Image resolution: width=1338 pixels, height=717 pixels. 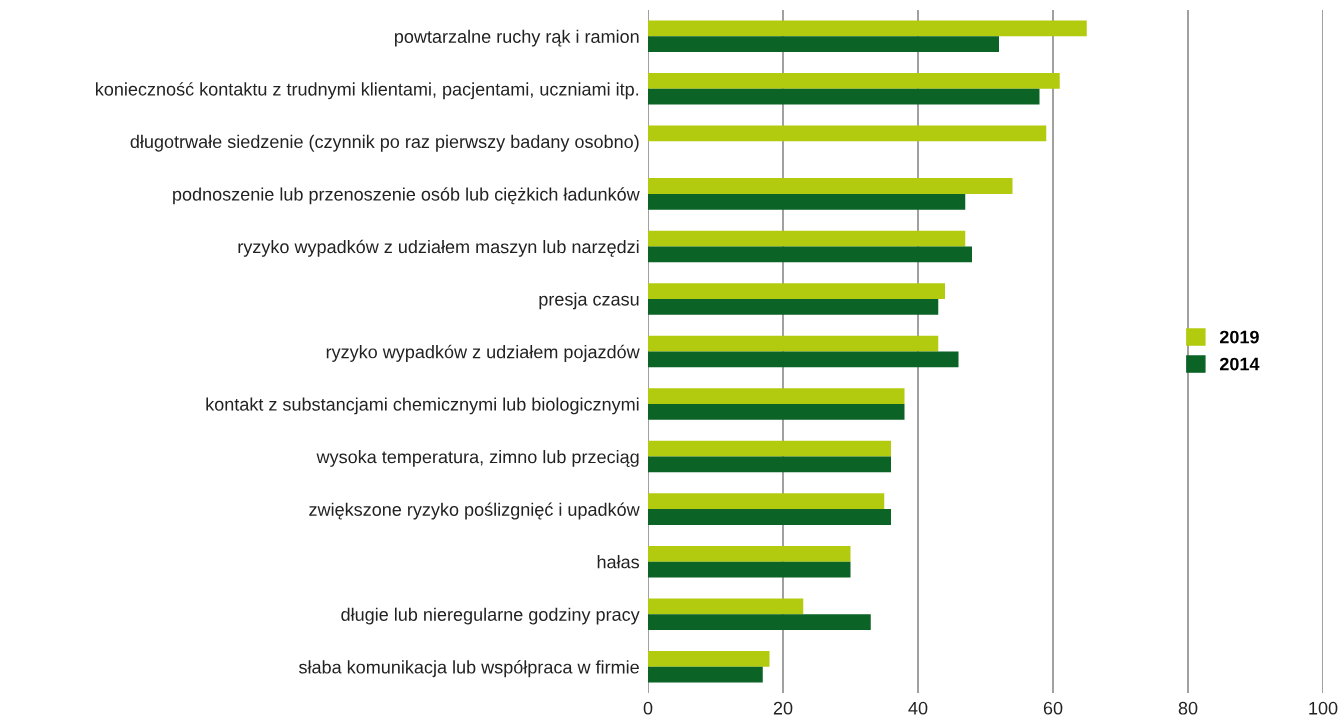 What do you see at coordinates (483, 353) in the screenshot?
I see `y-tick-label: ryzyko wypadków z udziałem pojazdów` at bounding box center [483, 353].